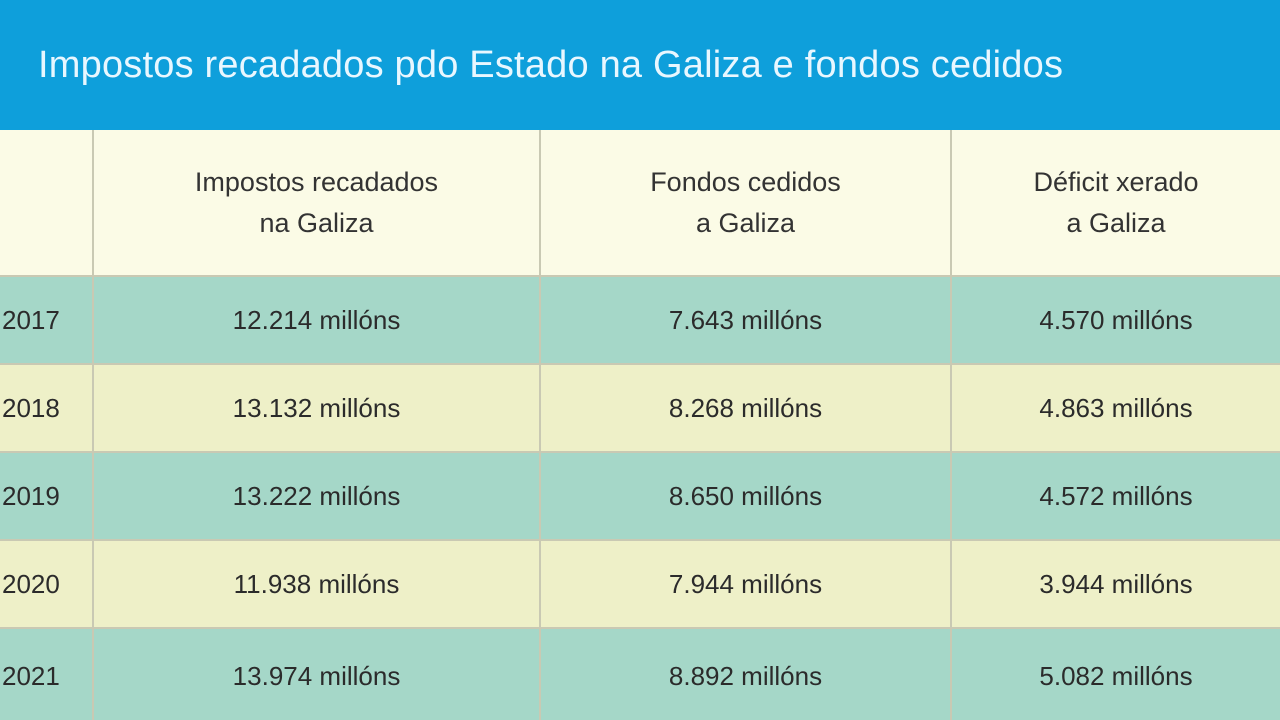 The image size is (1280, 720). Describe the element at coordinates (47, 674) in the screenshot. I see `year-cell: 2021` at that location.